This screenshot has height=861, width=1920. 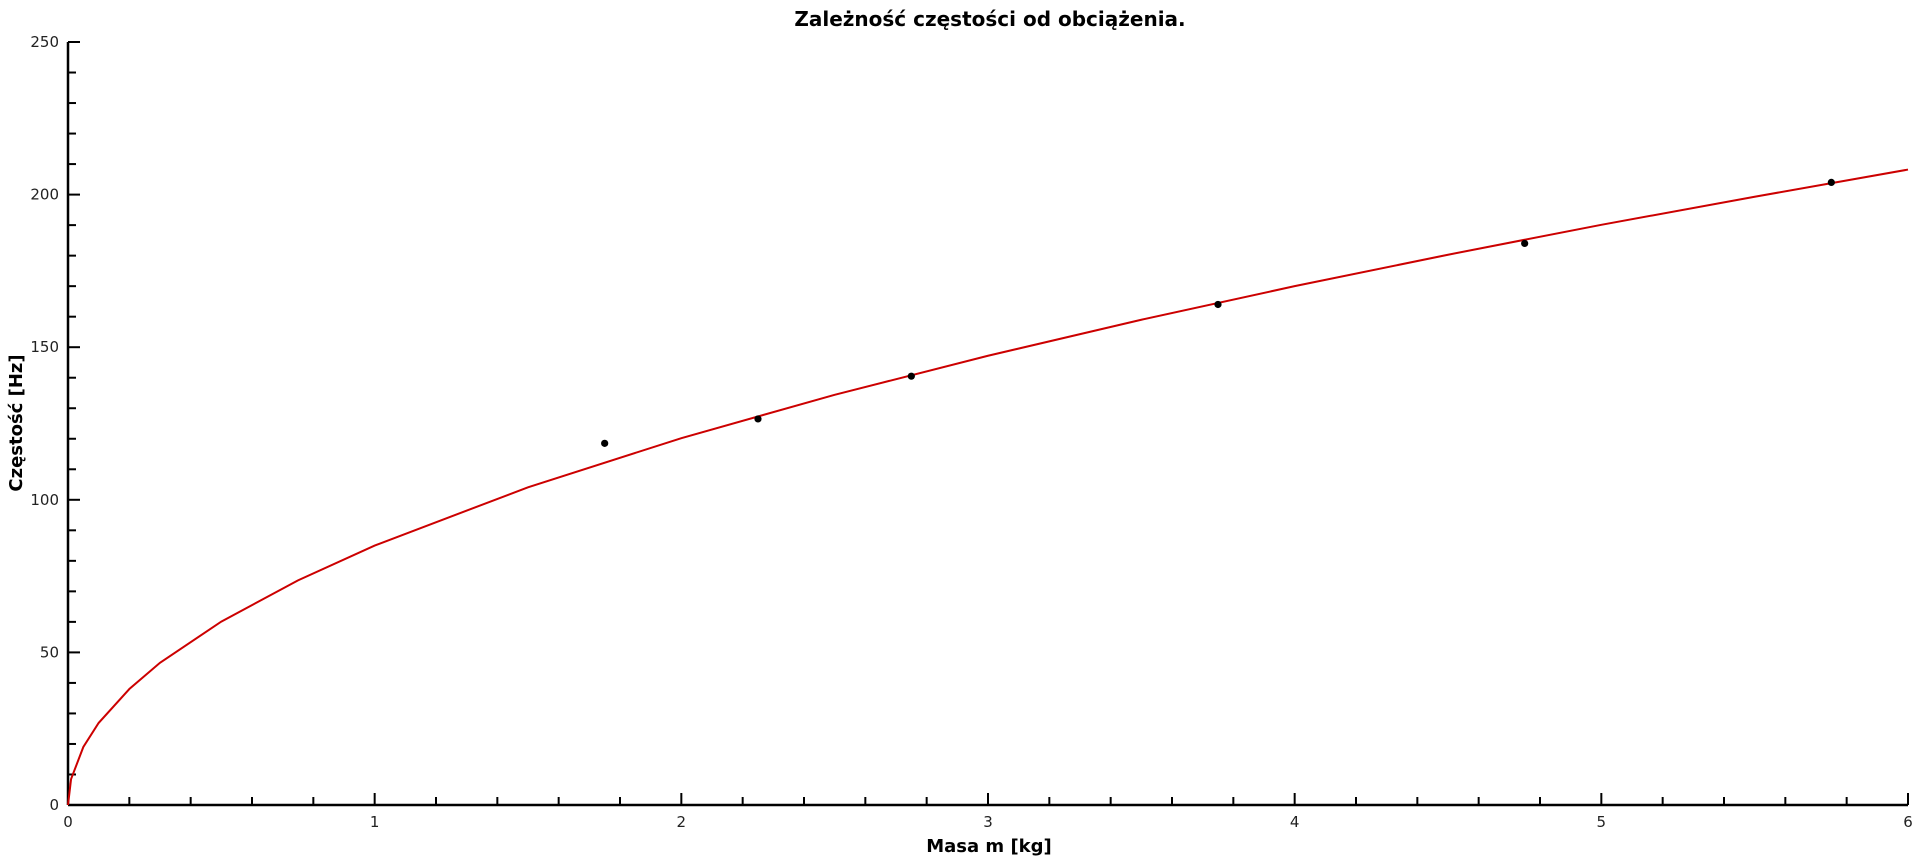 I want to click on x-axis-label: Masa m [kg], so click(x=989, y=846).